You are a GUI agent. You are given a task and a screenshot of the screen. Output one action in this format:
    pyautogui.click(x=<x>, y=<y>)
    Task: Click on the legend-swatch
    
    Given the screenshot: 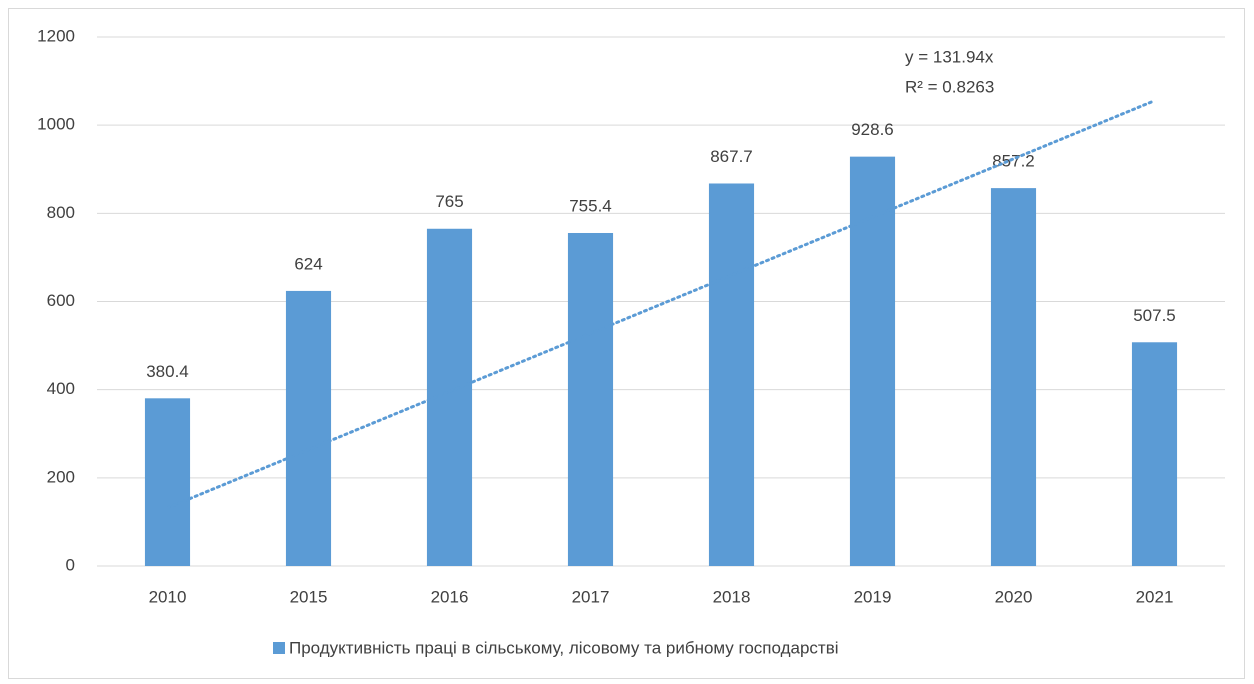 What is the action you would take?
    pyautogui.click(x=279, y=648)
    